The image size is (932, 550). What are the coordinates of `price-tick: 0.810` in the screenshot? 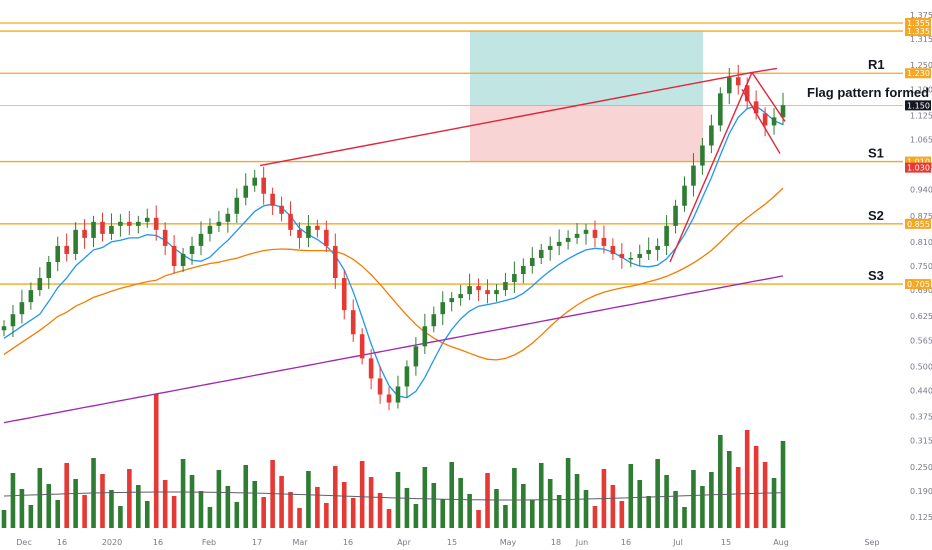 It's located at (921, 242).